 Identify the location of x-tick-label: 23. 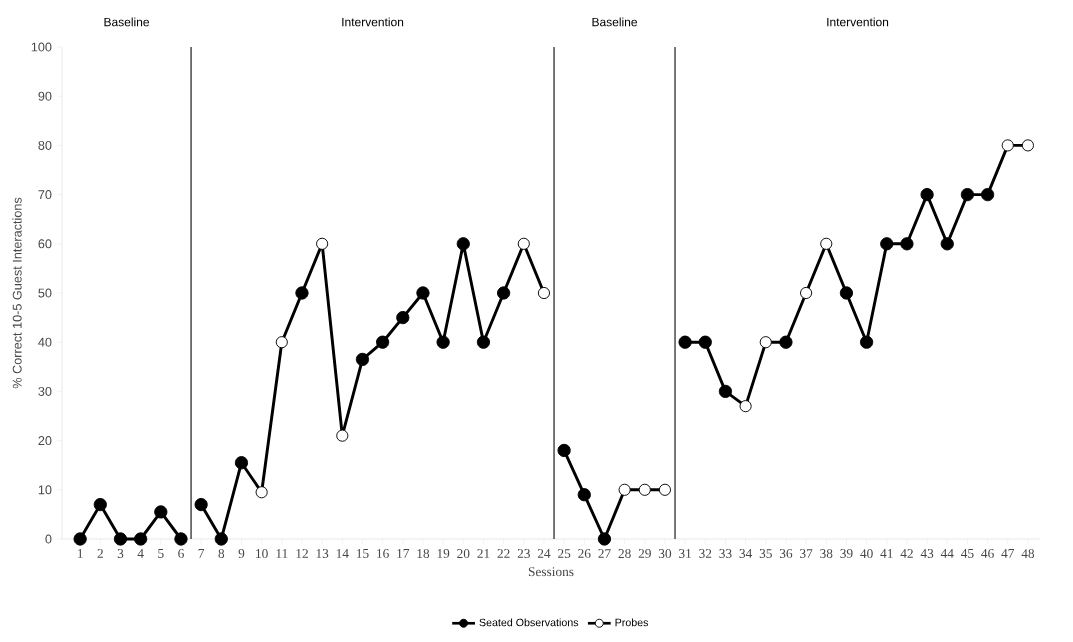
(523, 553).